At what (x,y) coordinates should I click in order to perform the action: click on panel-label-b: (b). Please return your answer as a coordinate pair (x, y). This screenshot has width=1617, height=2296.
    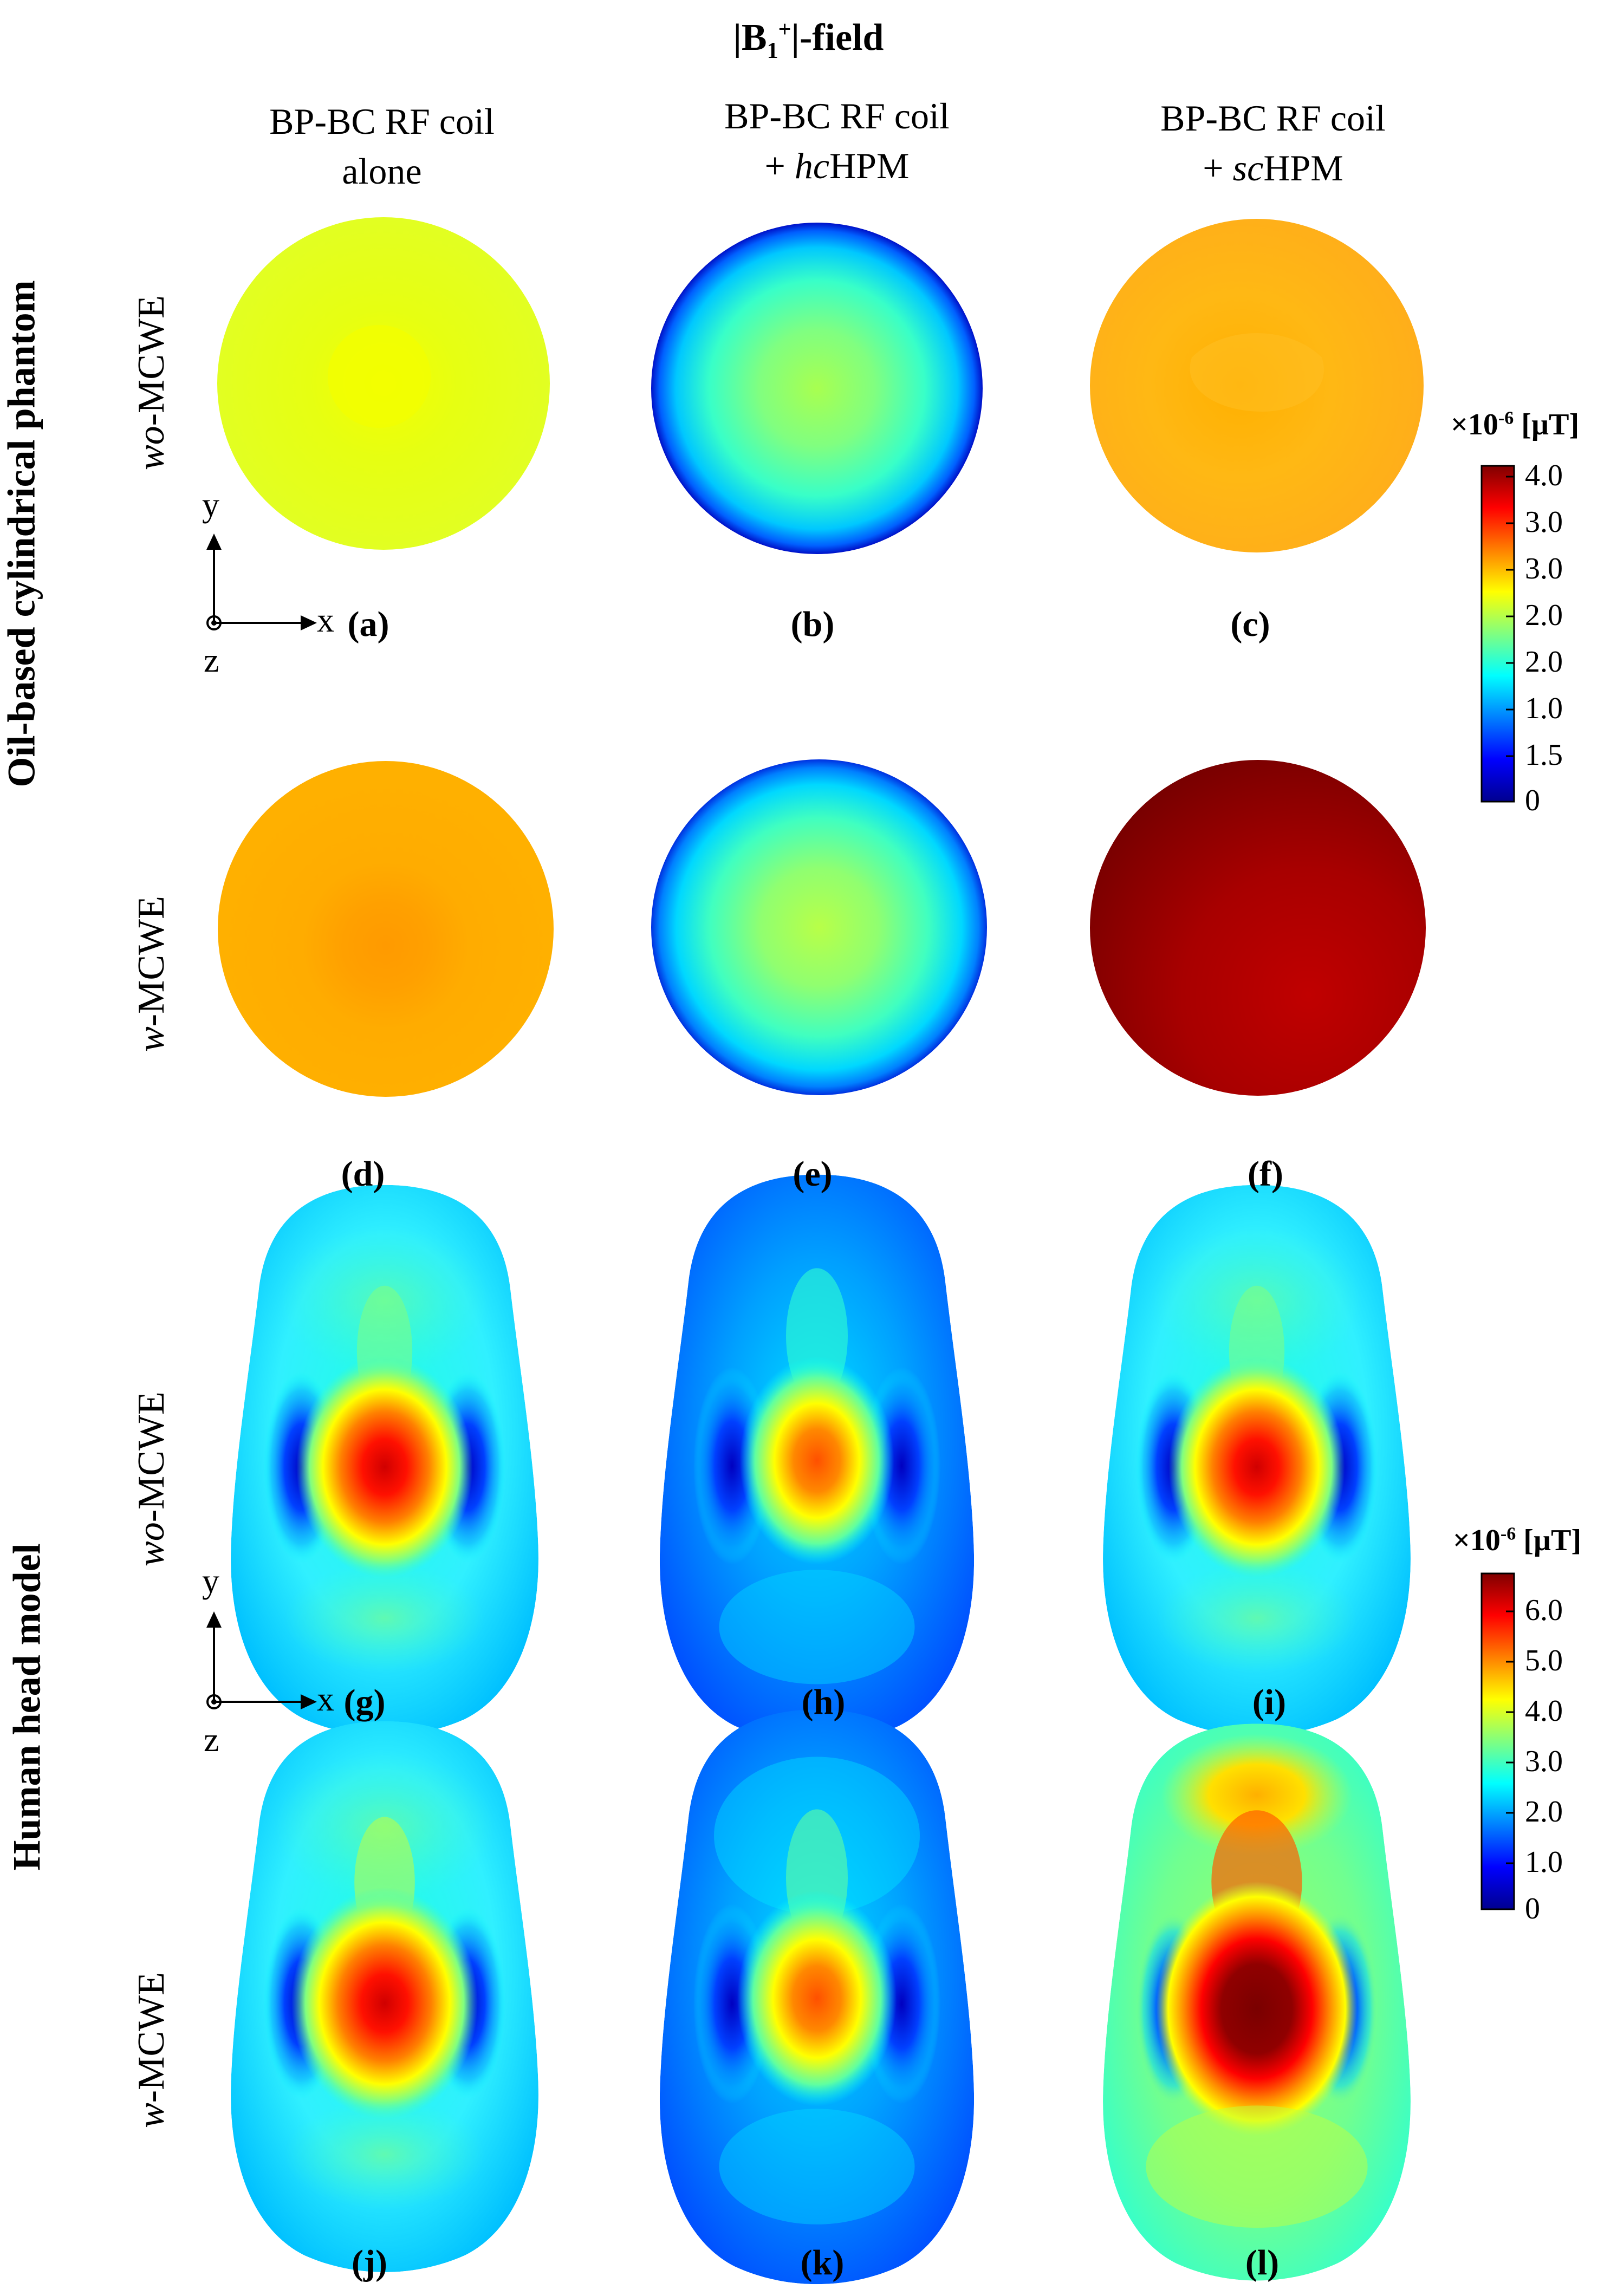
    Looking at the image, I should click on (812, 624).